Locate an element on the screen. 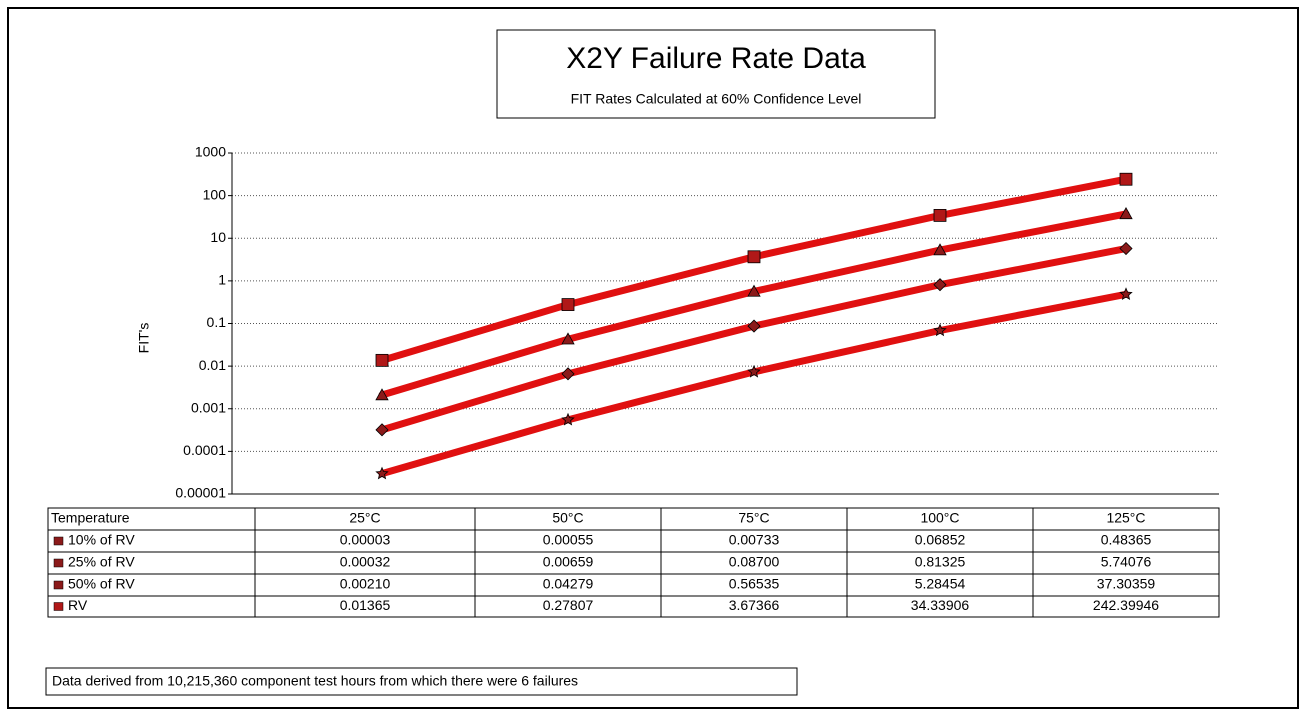 The width and height of the screenshot is (1304, 713). y-tick-label: 0.001 is located at coordinates (208, 407).